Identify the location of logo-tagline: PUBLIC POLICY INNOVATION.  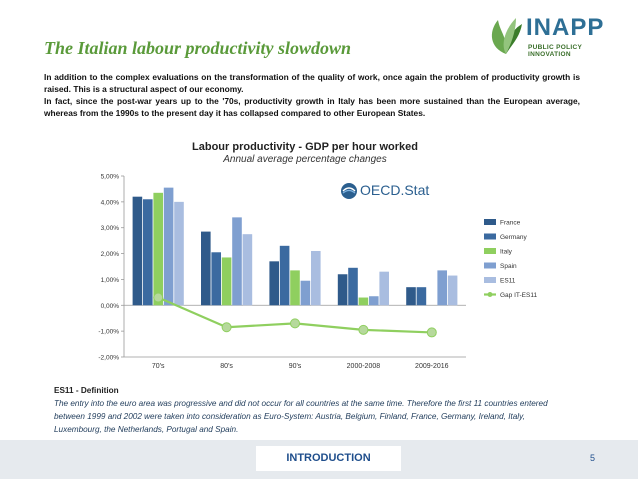
(555, 51).